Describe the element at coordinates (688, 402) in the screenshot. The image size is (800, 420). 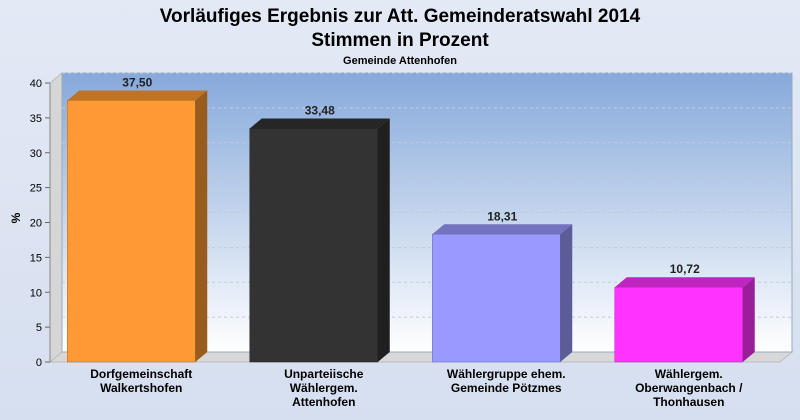
I see `x-tick-label: Thonhausen` at that location.